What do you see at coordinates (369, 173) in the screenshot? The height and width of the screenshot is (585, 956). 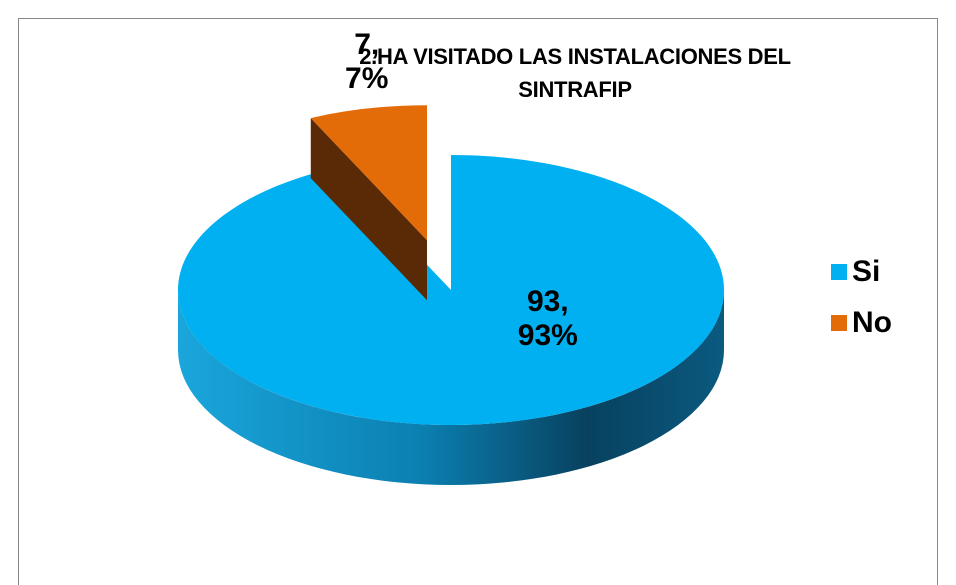 I see `slice` at bounding box center [369, 173].